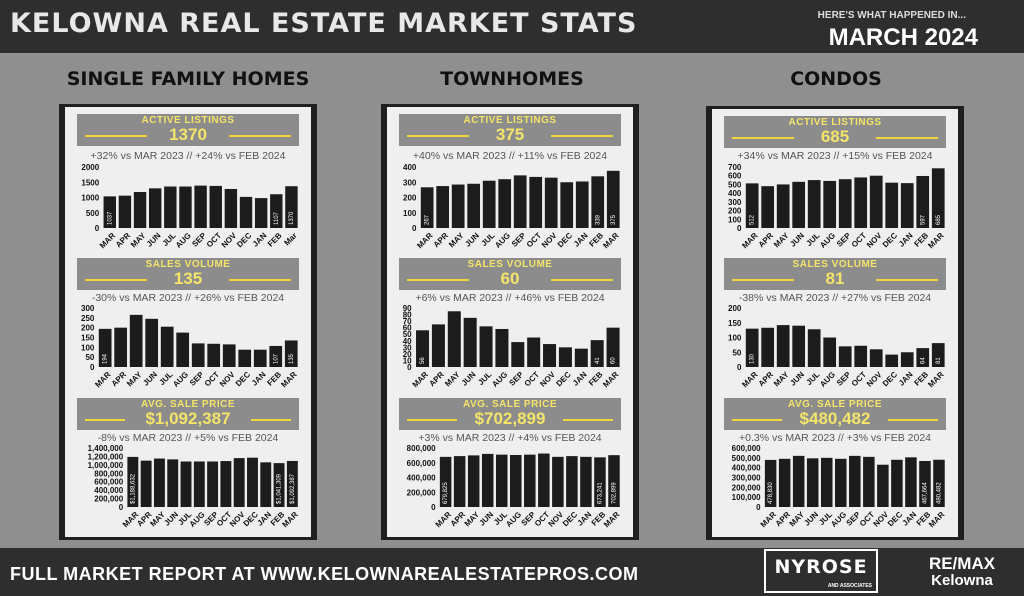 The height and width of the screenshot is (596, 1024). What do you see at coordinates (534, 240) in the screenshot?
I see `x-tick-label: OCT` at bounding box center [534, 240].